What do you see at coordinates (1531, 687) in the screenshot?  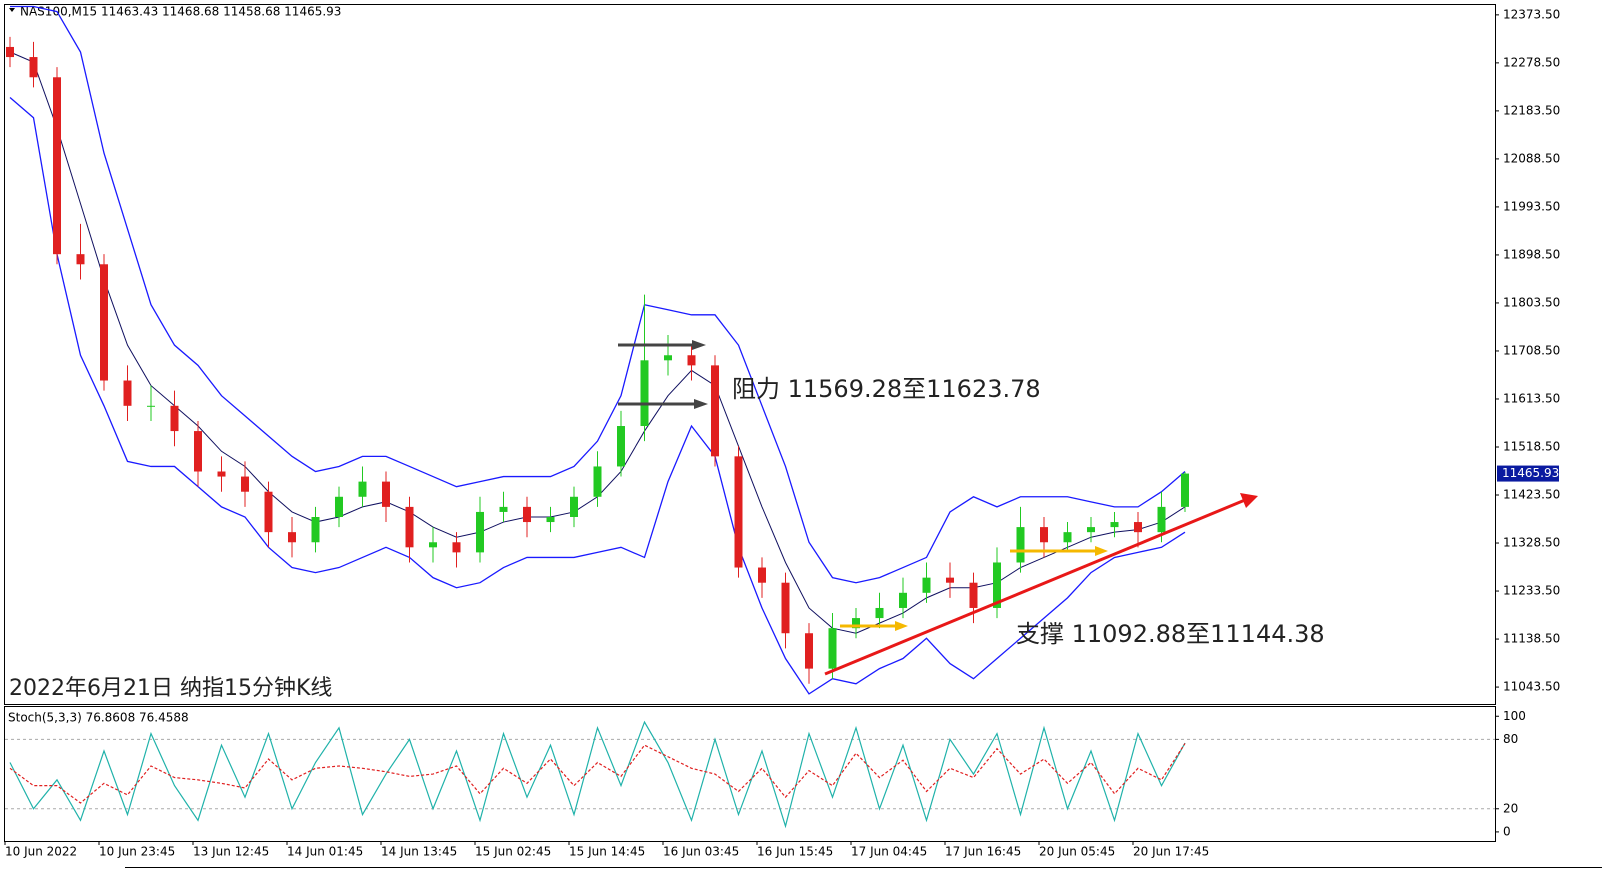 I see `y-tick-label: 11043.50` at bounding box center [1531, 687].